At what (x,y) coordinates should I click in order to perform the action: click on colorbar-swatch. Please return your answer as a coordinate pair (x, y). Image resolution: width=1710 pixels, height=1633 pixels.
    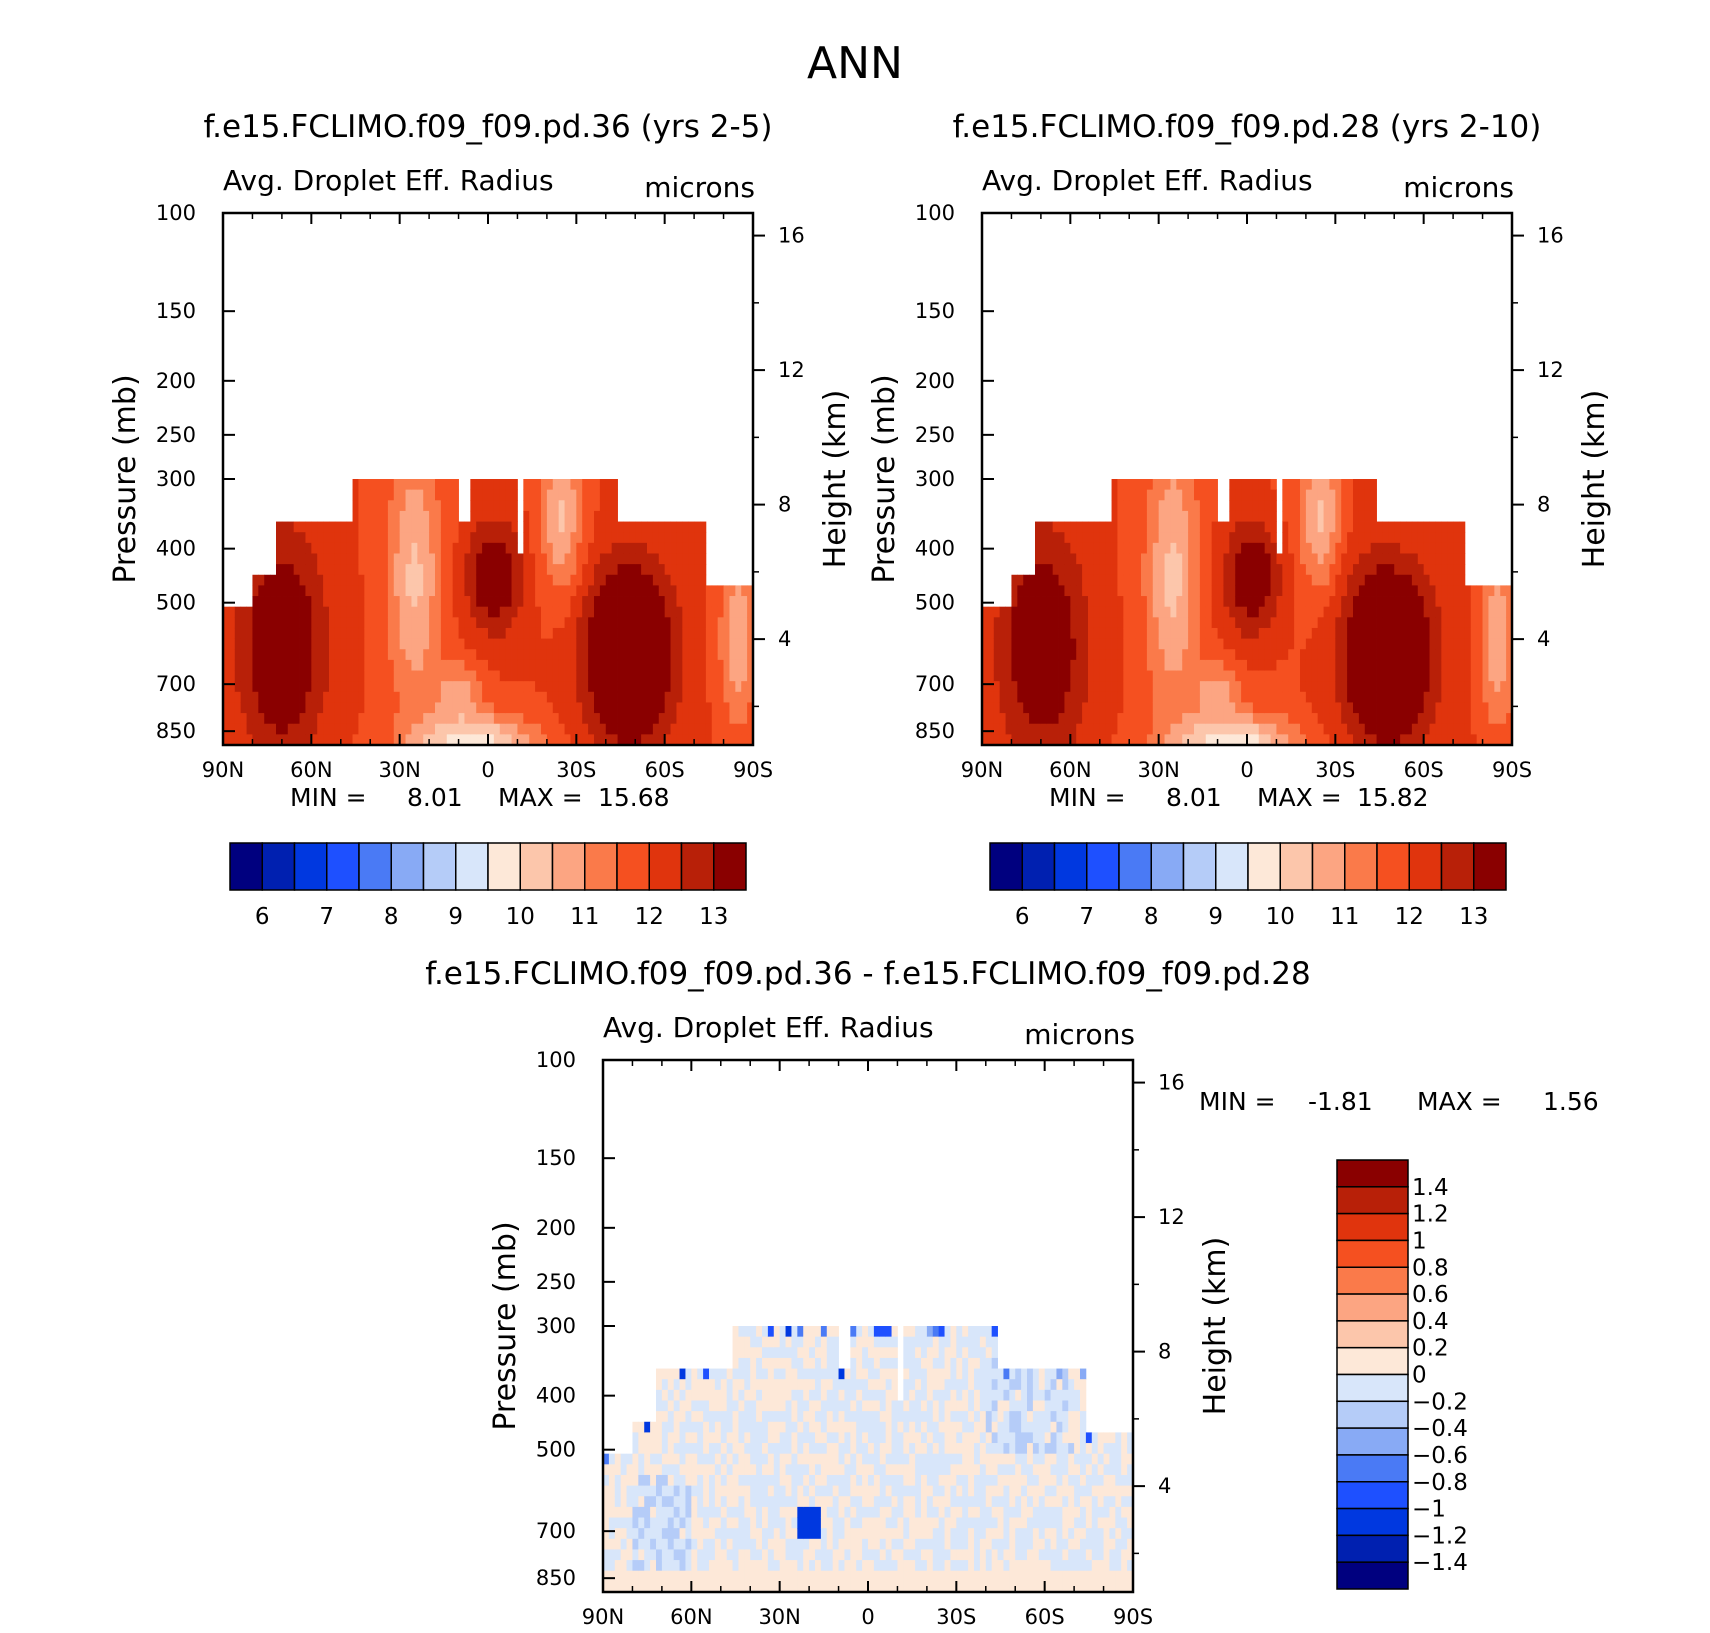
    Looking at the image, I should click on (1457, 866).